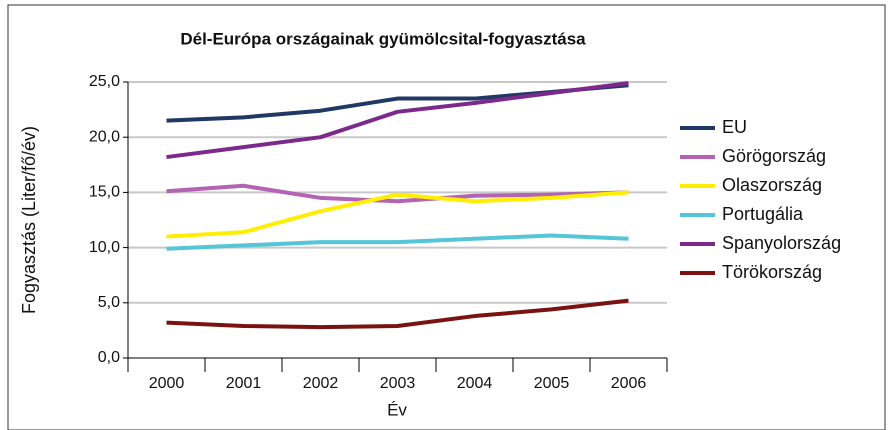 The height and width of the screenshot is (430, 893). Describe the element at coordinates (104, 136) in the screenshot. I see `y-tick-label: 20,0` at that location.